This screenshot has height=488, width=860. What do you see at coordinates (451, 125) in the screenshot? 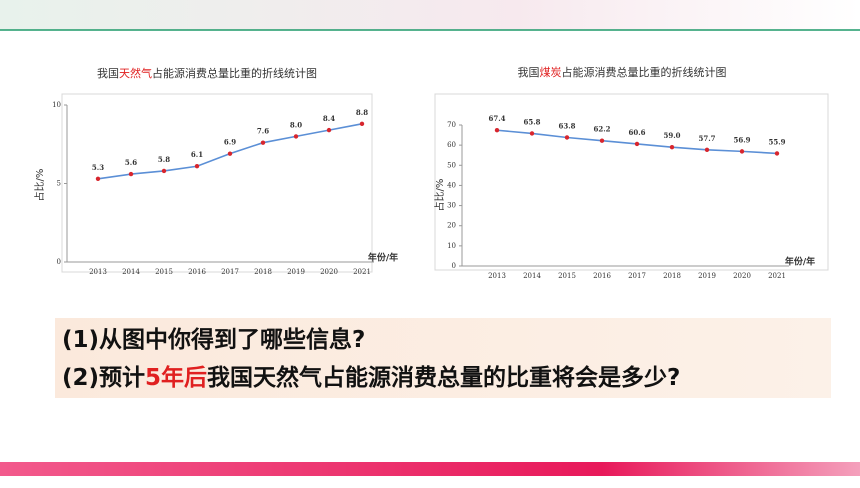
I see `y-tick-label: 70` at bounding box center [451, 125].